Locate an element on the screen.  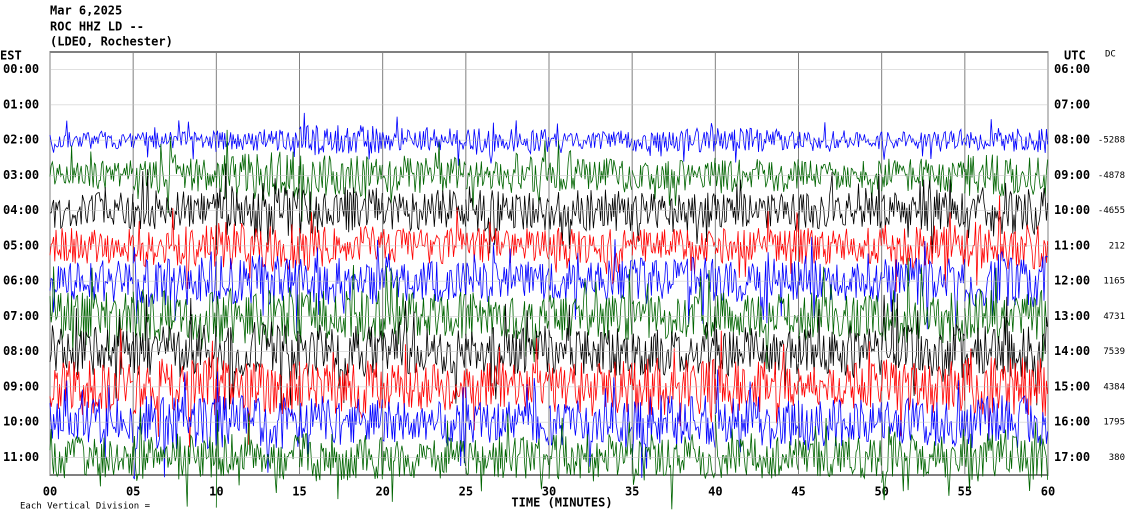
est-label: 01:00 is located at coordinates (21, 104).